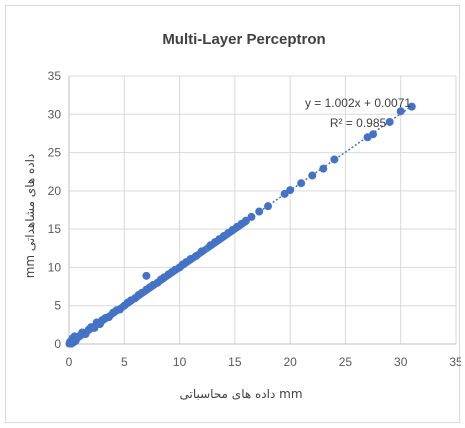  Describe the element at coordinates (55, 114) in the screenshot. I see `y-tick-label: 30` at that location.